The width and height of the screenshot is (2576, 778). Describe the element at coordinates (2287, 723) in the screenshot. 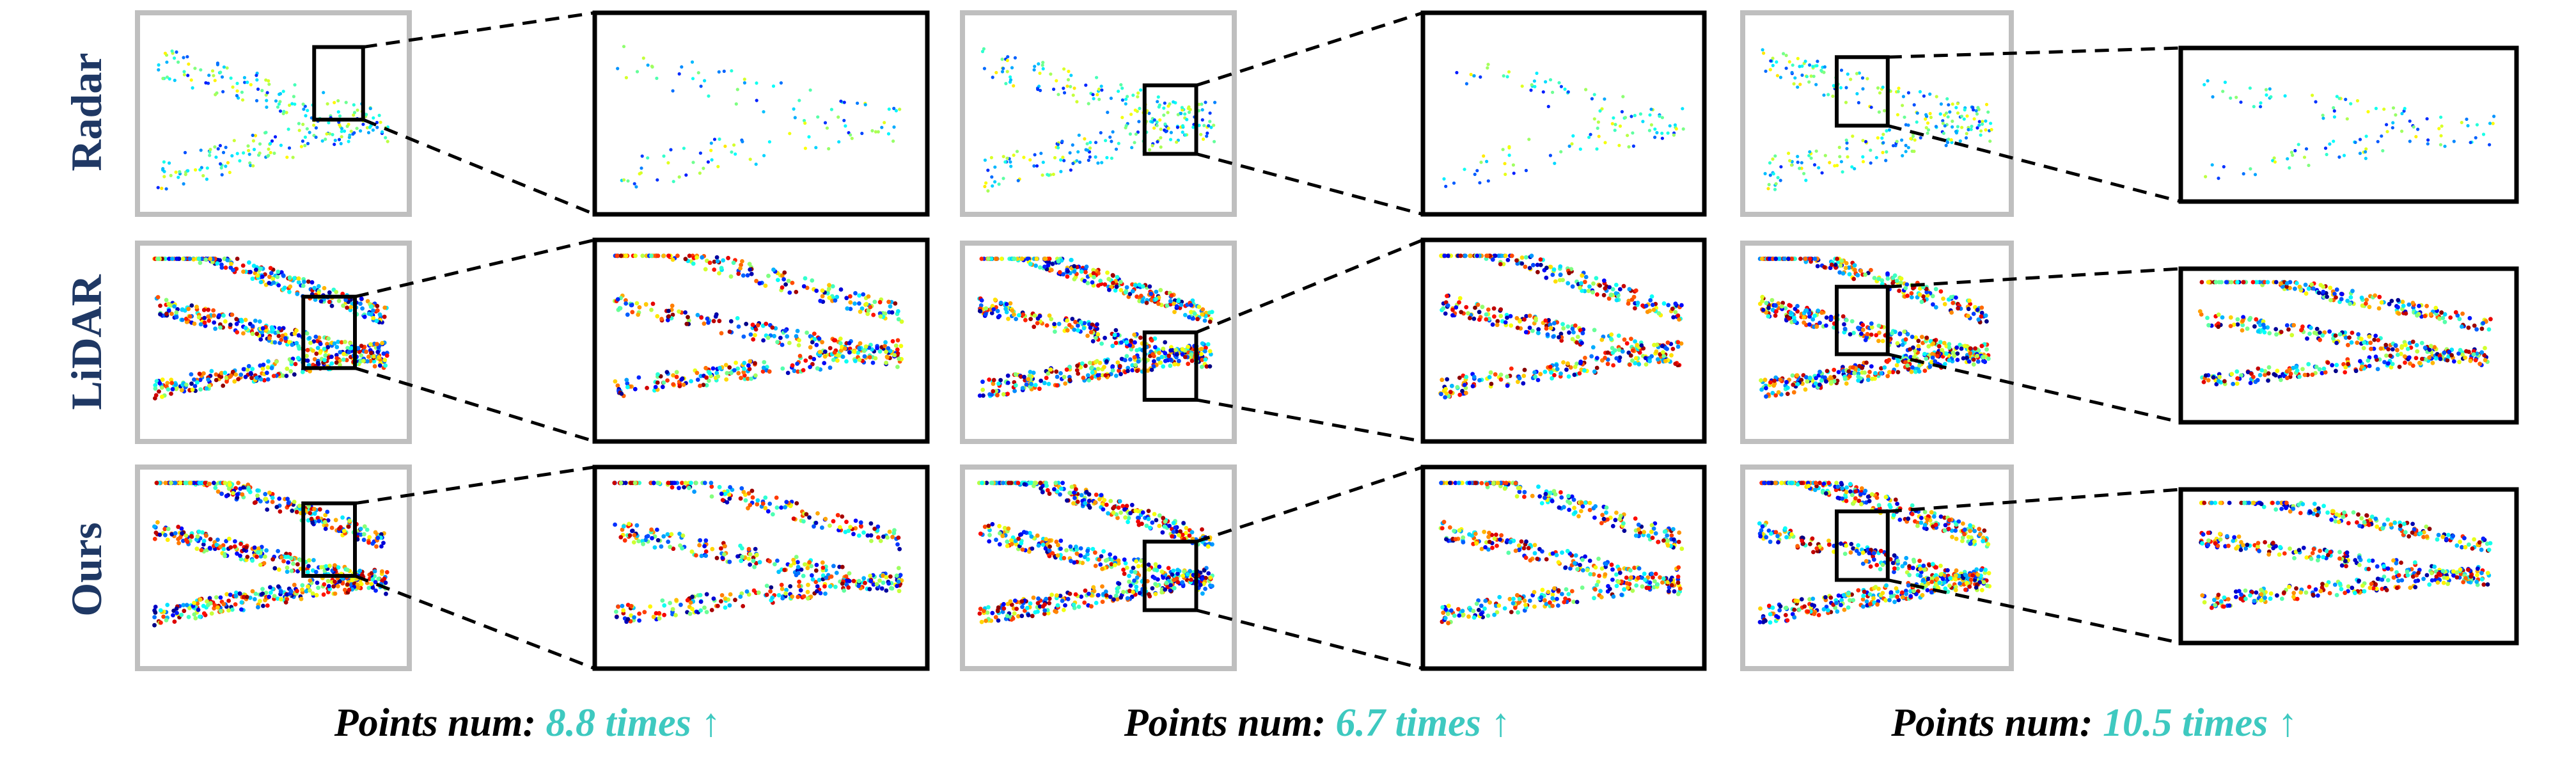

I see `caption-3-arrow: ↑` at that location.